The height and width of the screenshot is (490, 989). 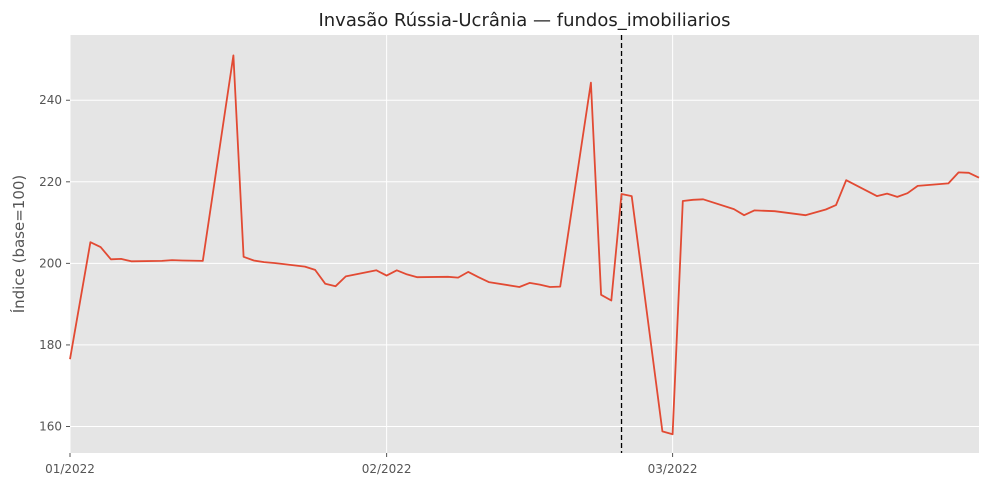 I want to click on y-tick-label: 160, so click(x=50, y=426).